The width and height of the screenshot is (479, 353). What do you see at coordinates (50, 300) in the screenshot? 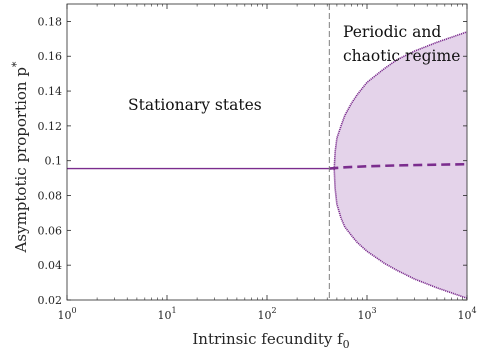
I see `y-tick-label: 0.02` at bounding box center [50, 300].